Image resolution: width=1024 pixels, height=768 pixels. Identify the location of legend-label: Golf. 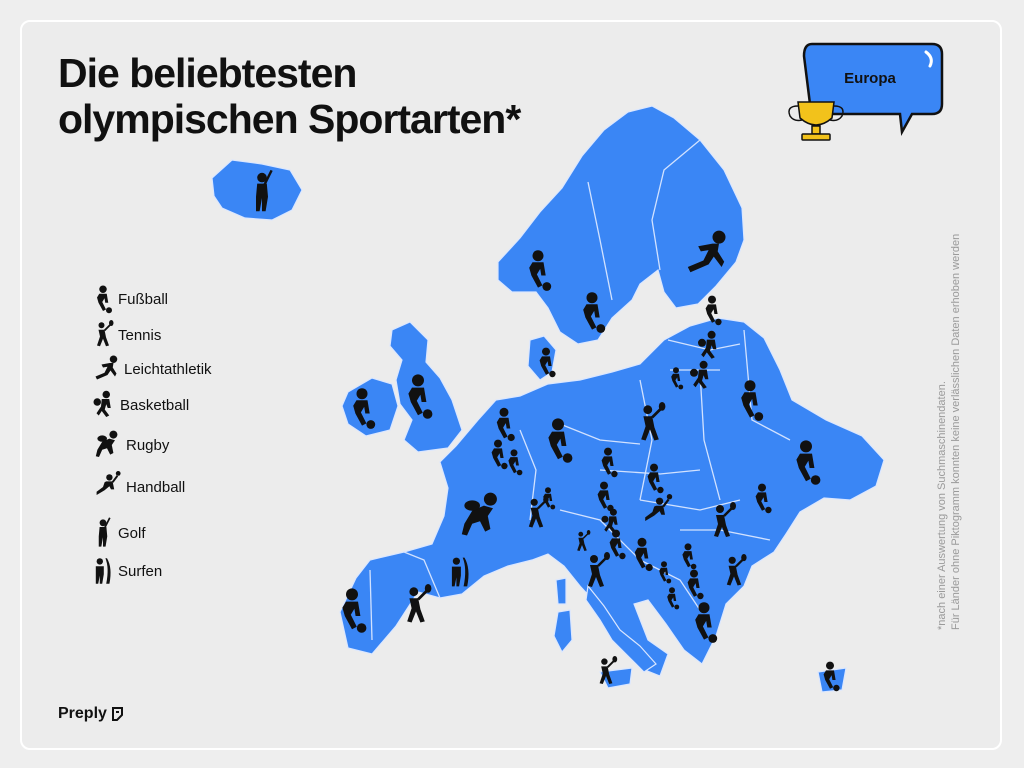
(132, 533).